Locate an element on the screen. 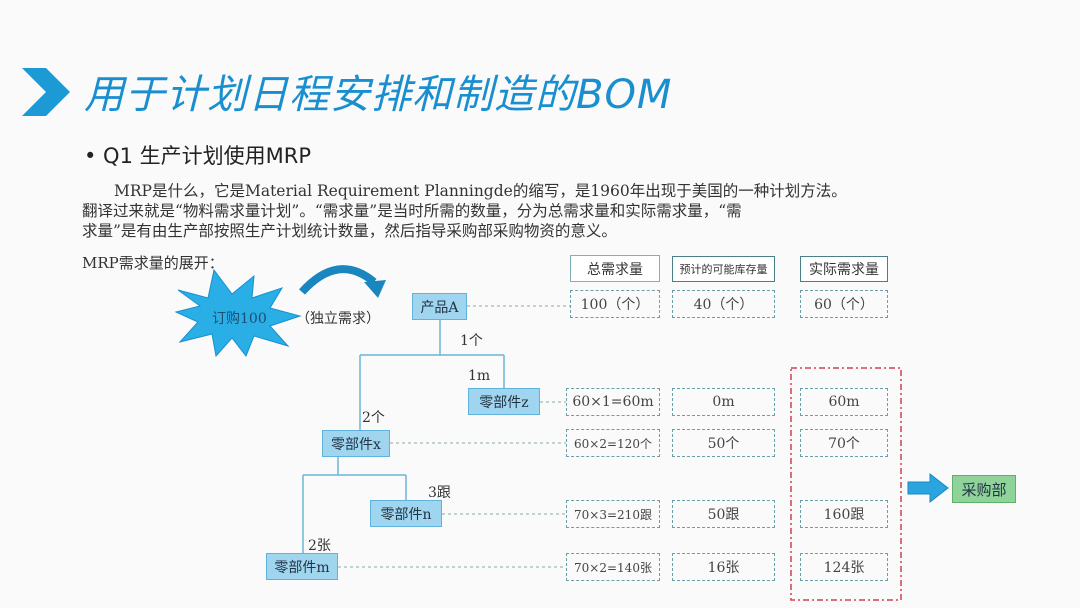 The width and height of the screenshot is (1080, 608). node-part-z: 零部件z is located at coordinates (504, 401).